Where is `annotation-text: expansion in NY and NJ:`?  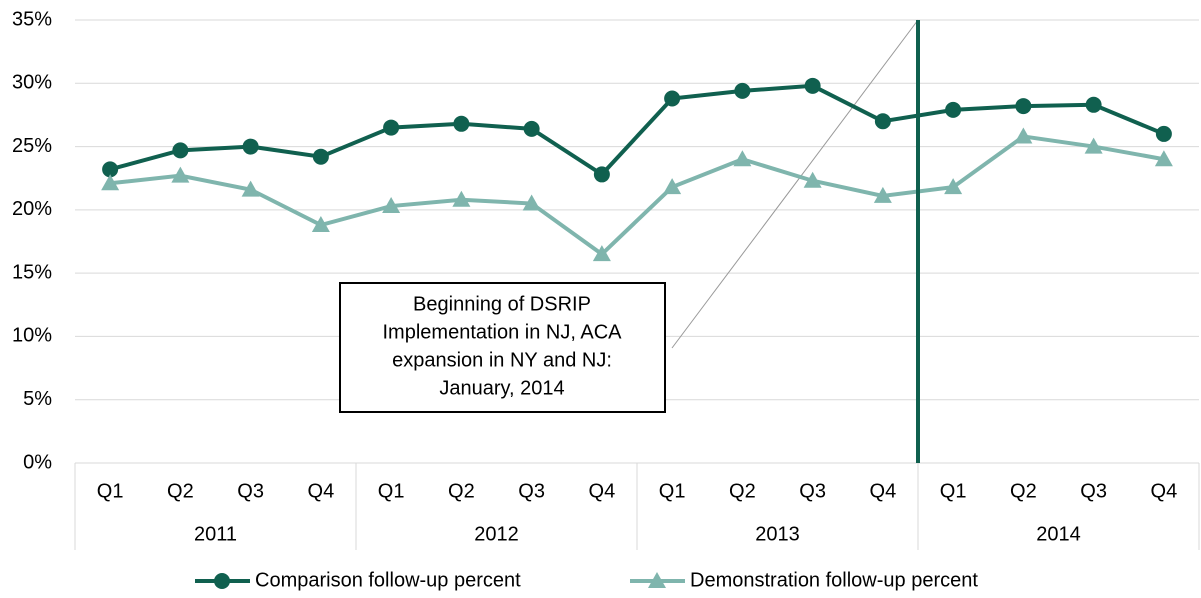 annotation-text: expansion in NY and NJ: is located at coordinates (502, 360).